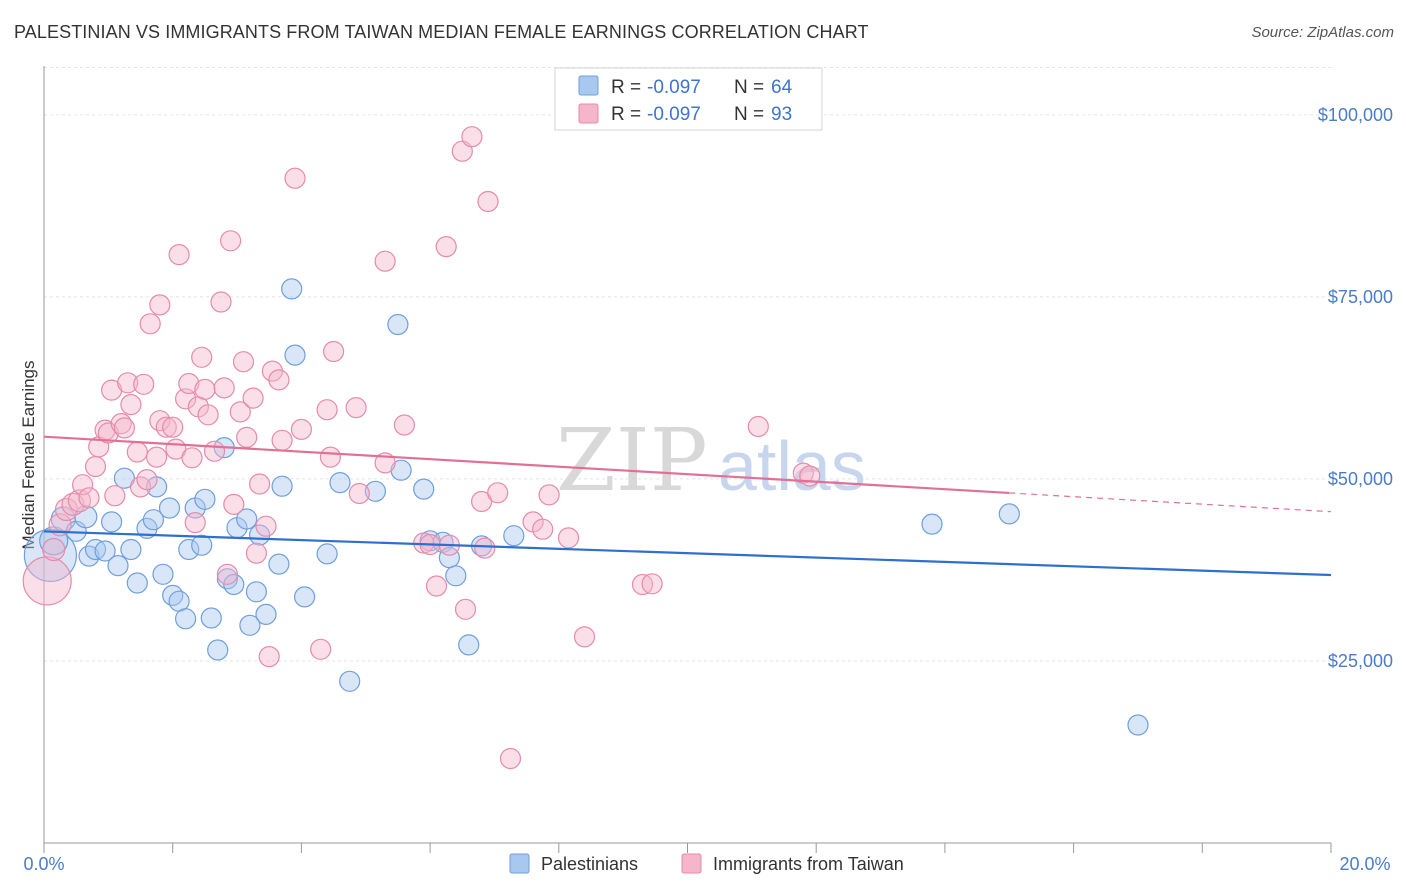 This screenshot has width=1406, height=892. I want to click on legend: R = -0.097 N = 64 R = -0.097 N = 93, so click(688, 99).